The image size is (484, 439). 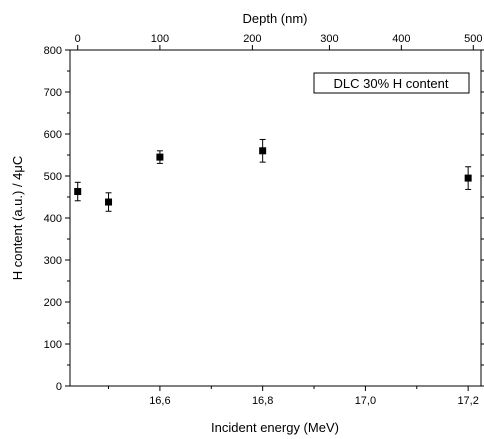 I want to click on x-axis-title: Incident energy (MeV), so click(x=275, y=427).